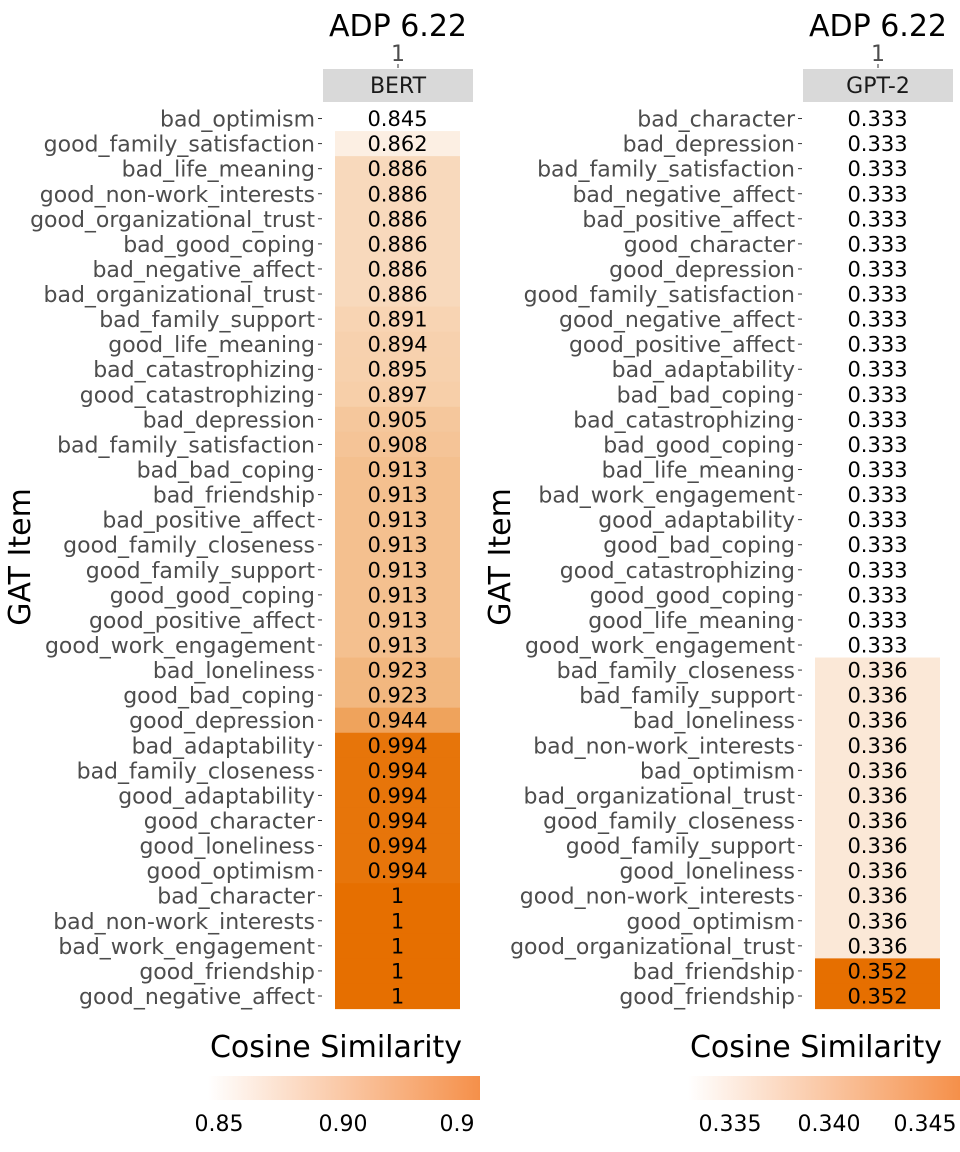 The width and height of the screenshot is (960, 1152). Describe the element at coordinates (227, 972) in the screenshot. I see `y-tick-label: good_friendship` at that location.